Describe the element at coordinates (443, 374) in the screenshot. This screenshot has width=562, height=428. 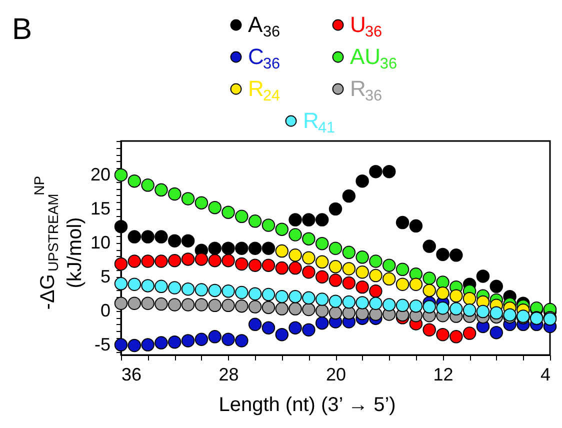
I see `x-tick-label: 12` at that location.